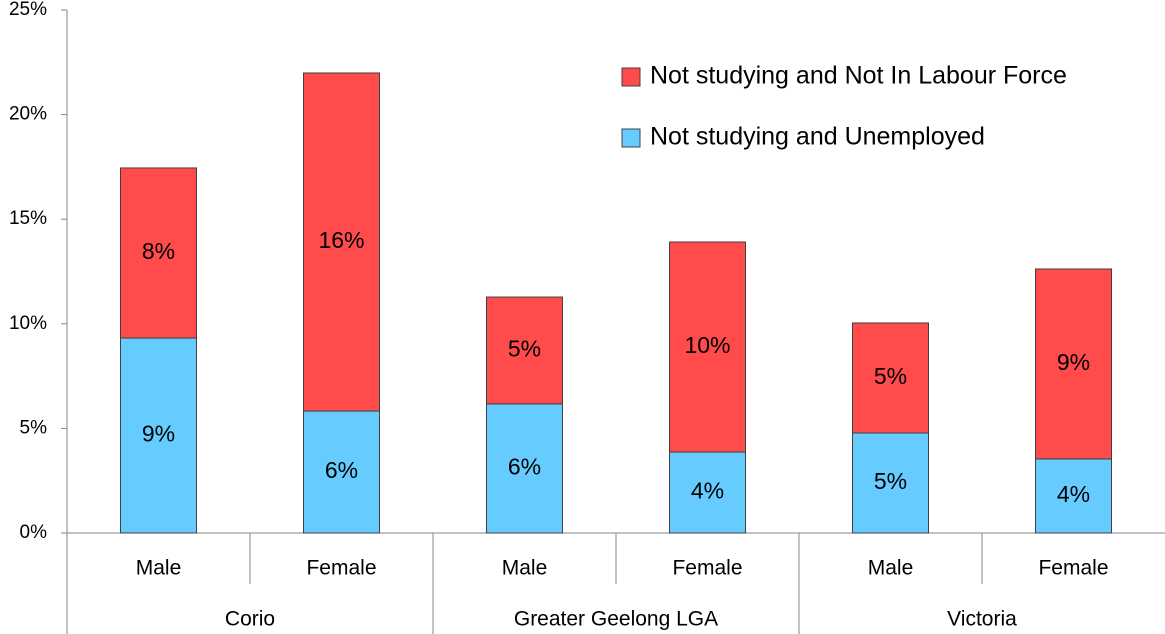 The image size is (1165, 634). What do you see at coordinates (28, 323) in the screenshot?
I see `y-tick-label: 10%` at bounding box center [28, 323].